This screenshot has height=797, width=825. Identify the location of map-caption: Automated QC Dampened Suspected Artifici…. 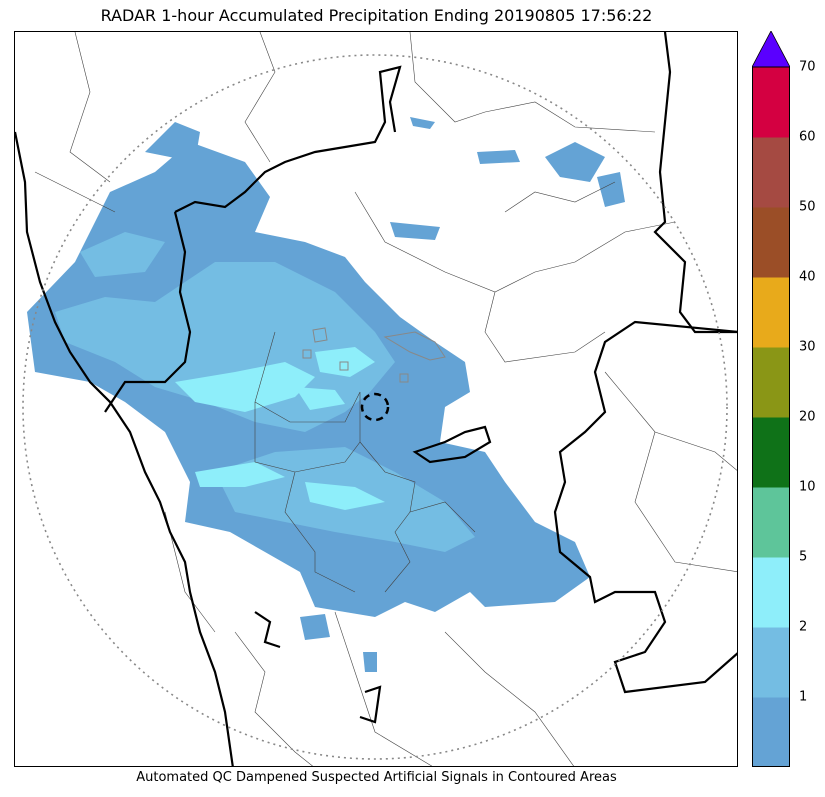
(376, 777).